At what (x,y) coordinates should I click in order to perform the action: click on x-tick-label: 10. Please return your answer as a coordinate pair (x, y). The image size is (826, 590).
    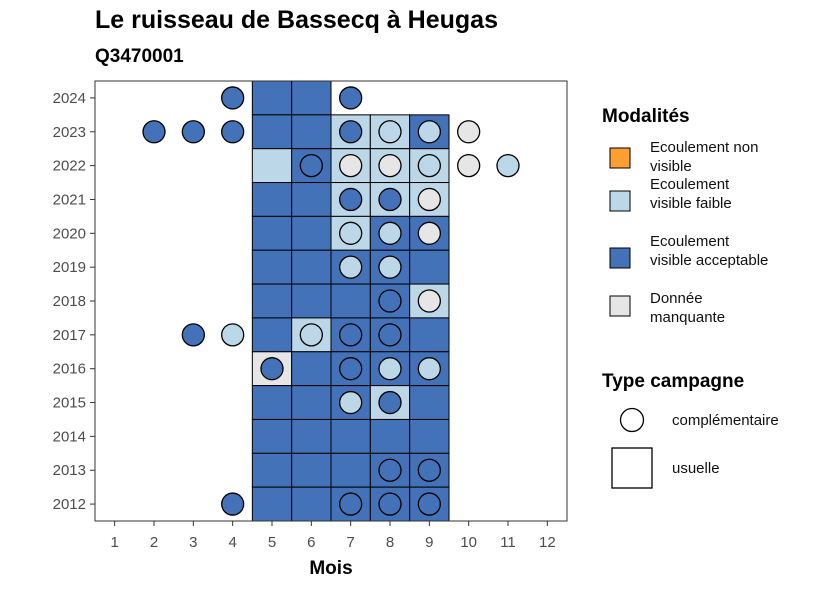
    Looking at the image, I should click on (468, 542).